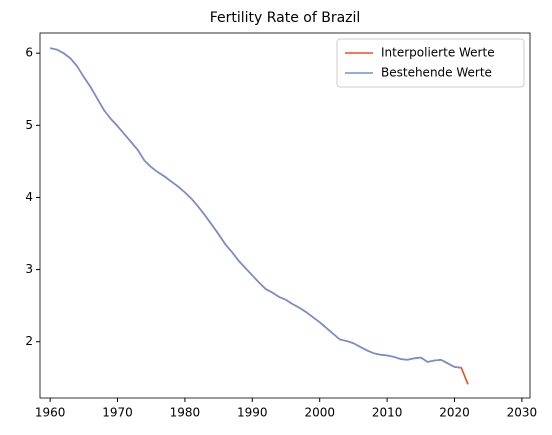 Image resolution: width=552 pixels, height=435 pixels. Describe the element at coordinates (430, 63) in the screenshot. I see `legend-box` at that location.